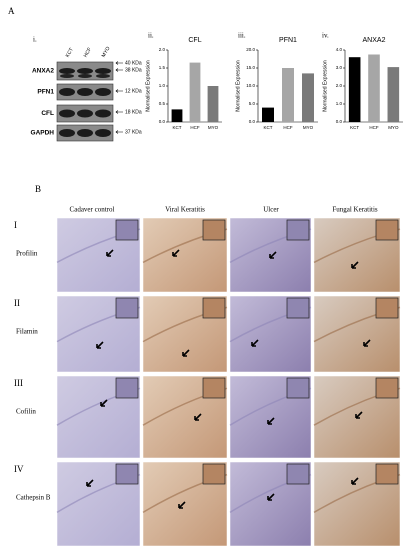 This screenshot has height=550, width=410. What do you see at coordinates (133, 70) in the screenshot?
I see `size-label: 38 KDa` at bounding box center [133, 70].